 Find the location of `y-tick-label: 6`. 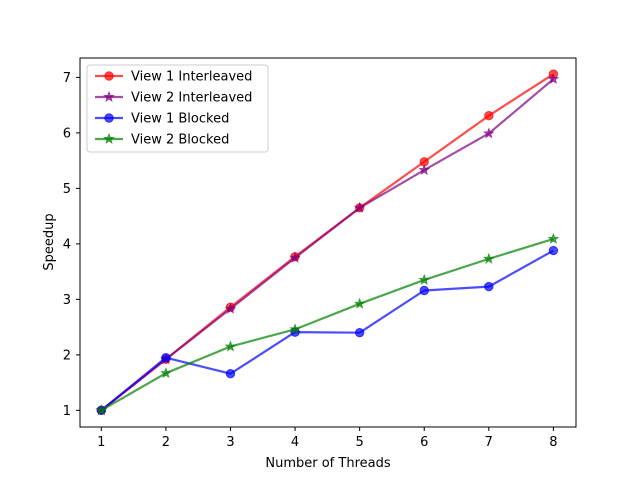

y-tick-label: 6 is located at coordinates (67, 133).